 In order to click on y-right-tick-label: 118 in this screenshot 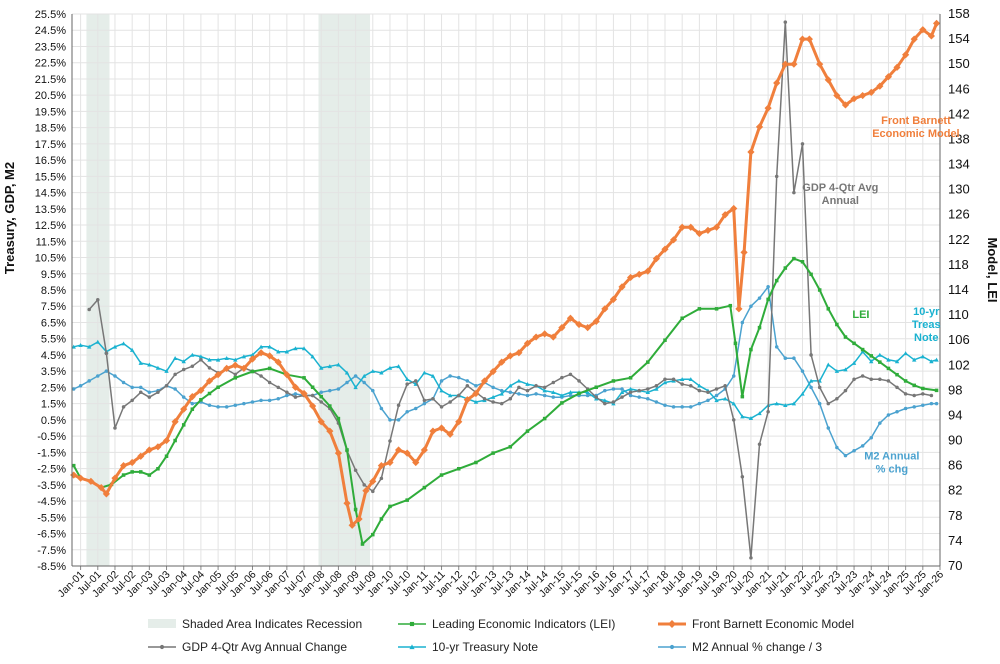, I will do `click(958, 264)`.